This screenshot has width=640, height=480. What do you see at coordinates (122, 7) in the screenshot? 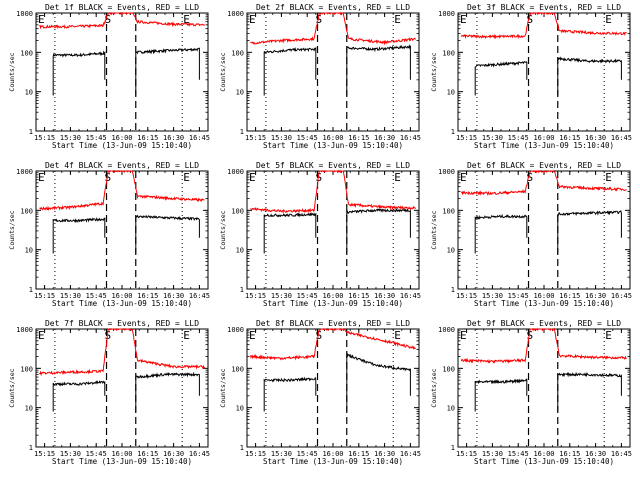
I see `panel-title: Det 1f BLACK = Events, RED = LLD` at bounding box center [122, 7].